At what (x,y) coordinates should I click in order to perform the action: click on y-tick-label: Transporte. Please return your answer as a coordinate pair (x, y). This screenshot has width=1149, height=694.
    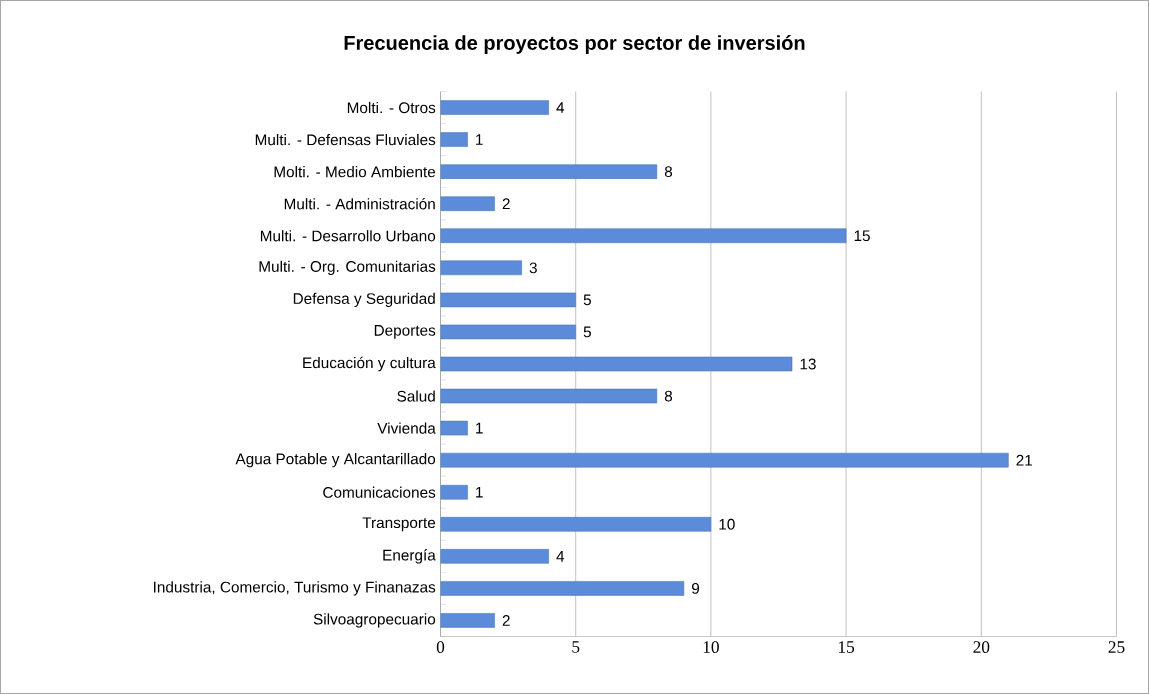
    Looking at the image, I should click on (399, 524).